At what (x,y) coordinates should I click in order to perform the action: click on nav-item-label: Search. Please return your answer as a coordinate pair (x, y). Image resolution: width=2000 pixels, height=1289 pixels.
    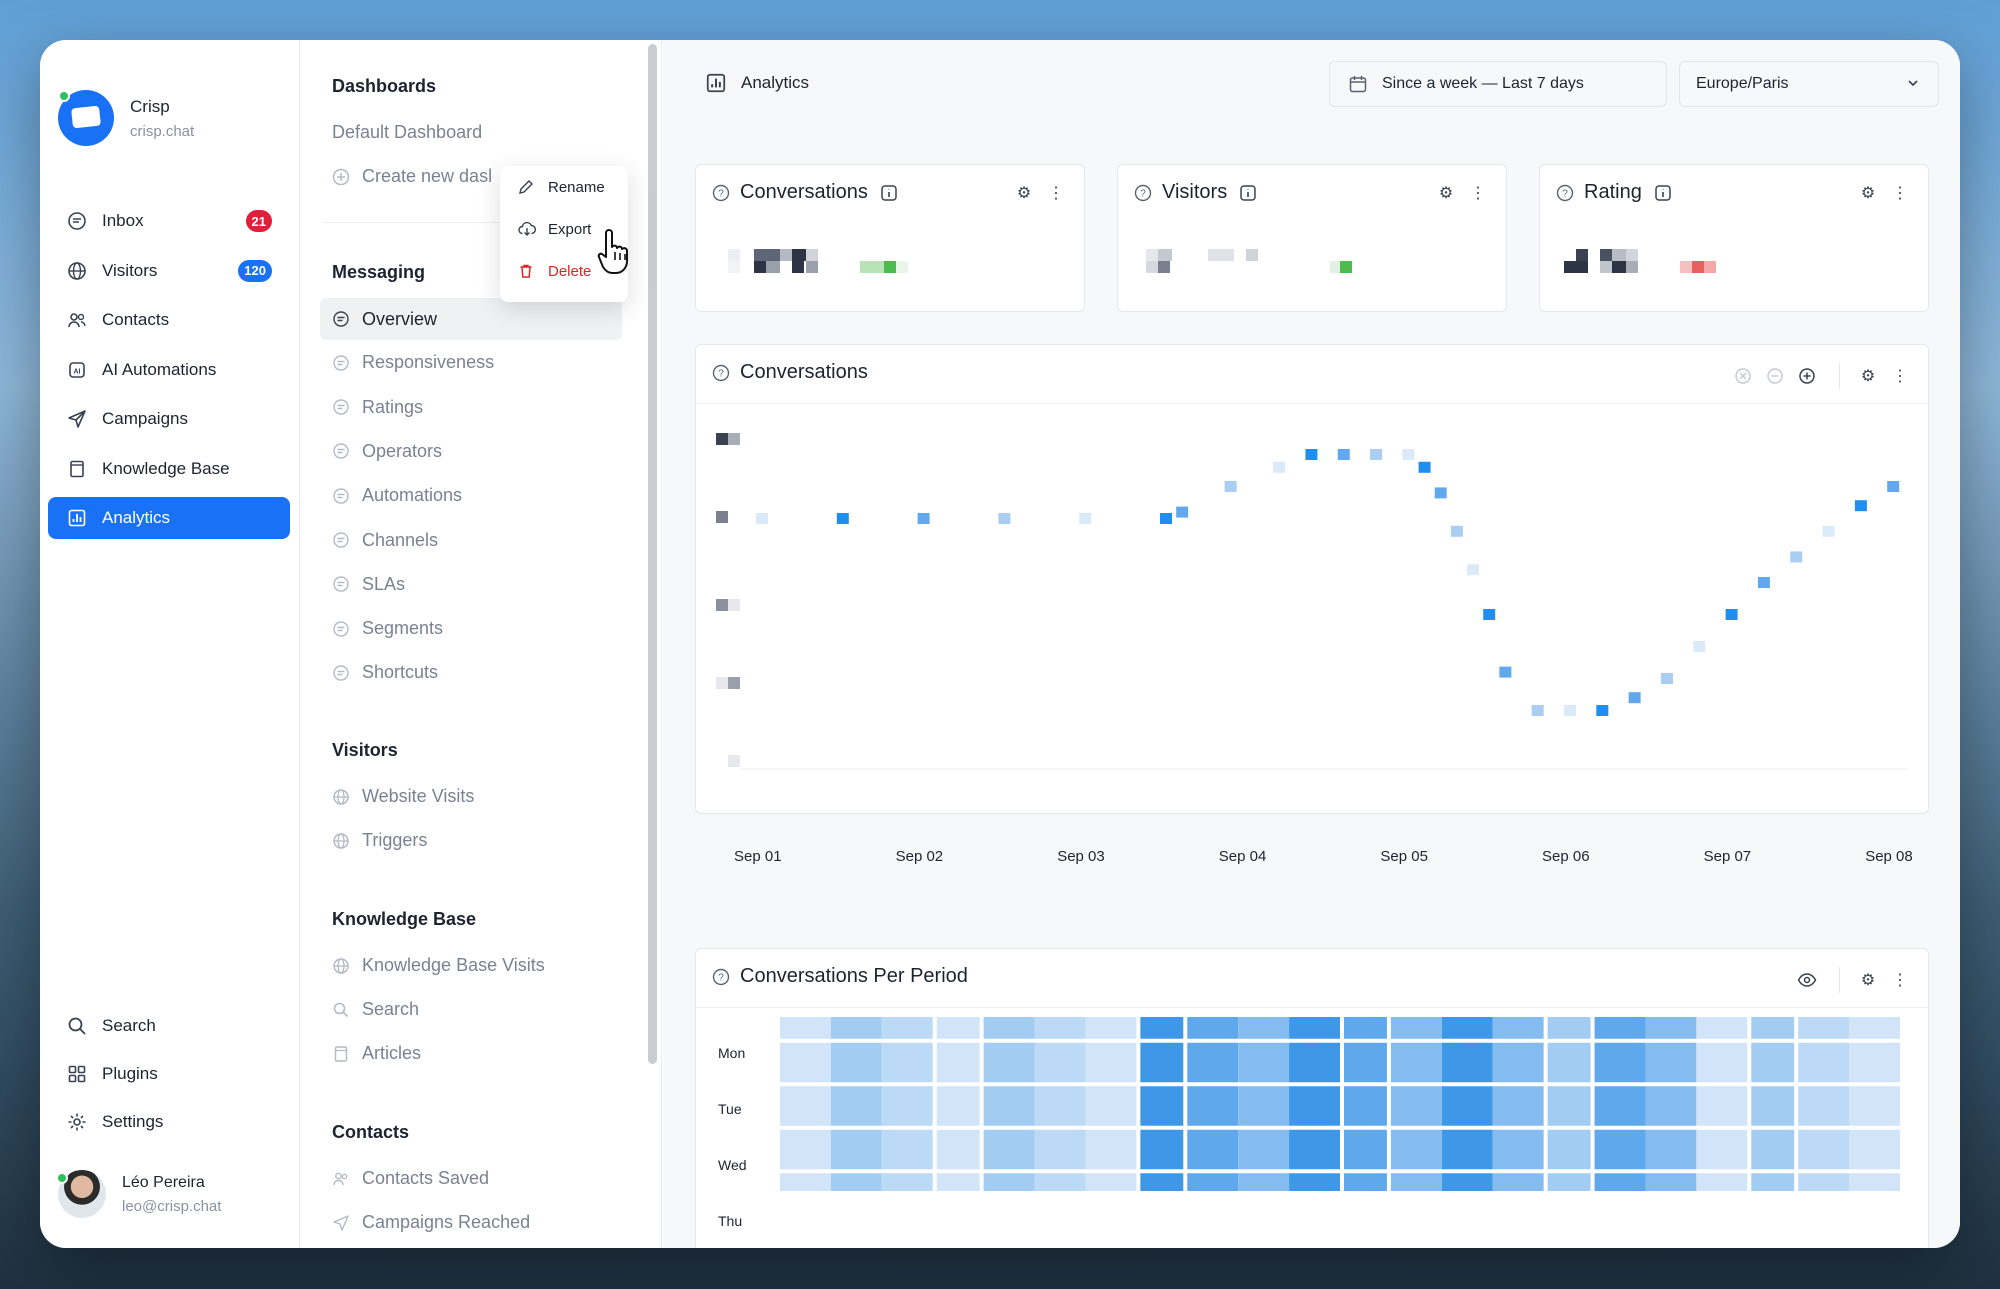
    Looking at the image, I should click on (129, 1025).